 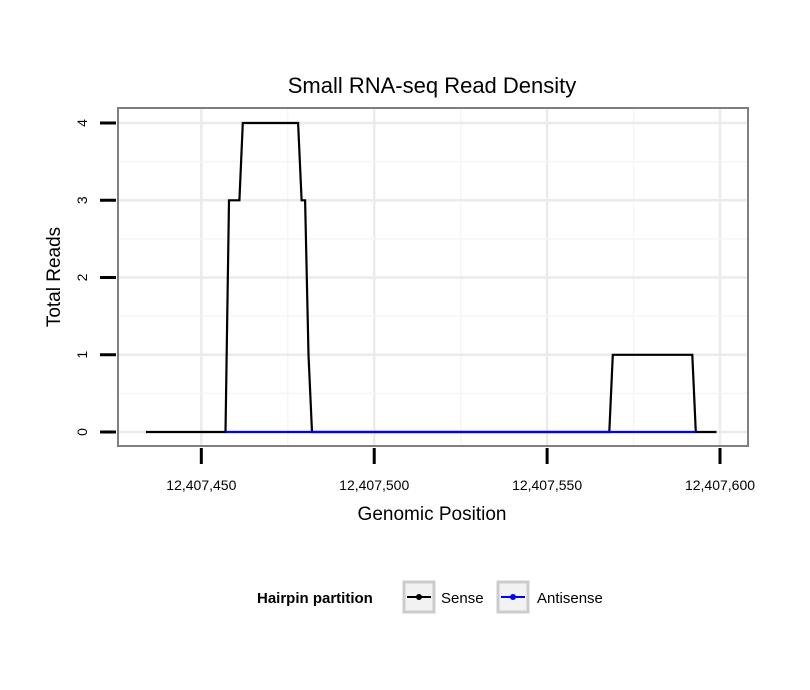 I want to click on y-tick-label: 0, so click(x=82, y=432).